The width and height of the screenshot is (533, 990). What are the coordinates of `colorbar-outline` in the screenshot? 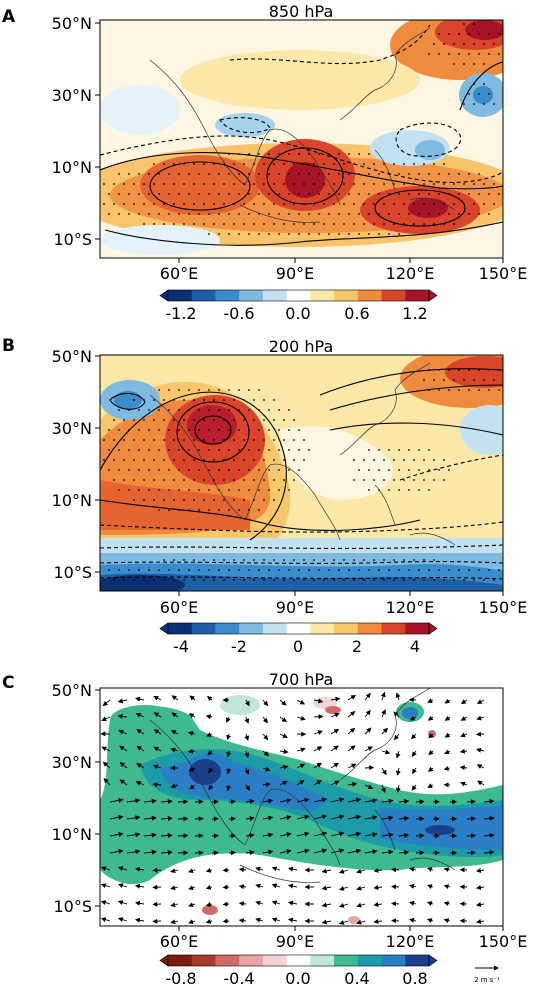 It's located at (298, 295).